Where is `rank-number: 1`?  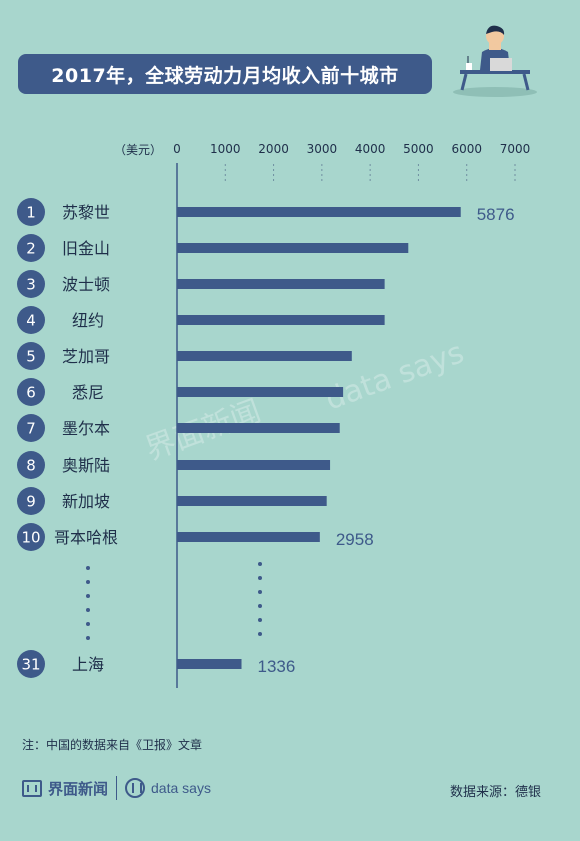 rank-number: 1 is located at coordinates (31, 213).